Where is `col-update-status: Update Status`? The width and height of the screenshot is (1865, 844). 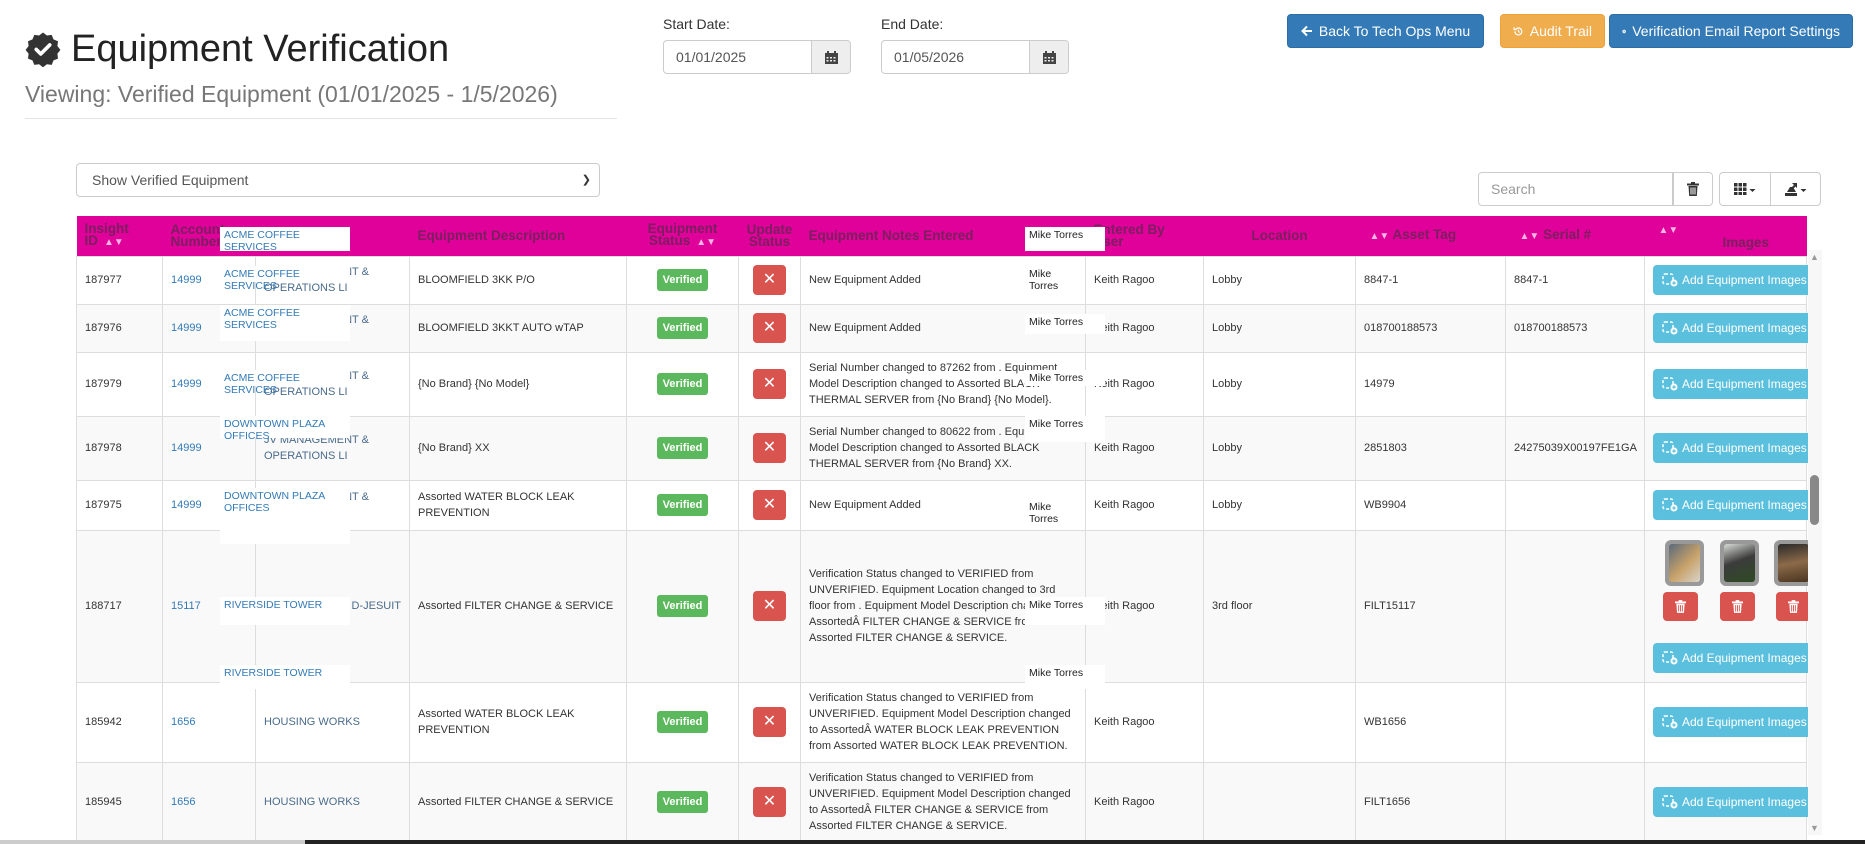
col-update-status: Update Status is located at coordinates (769, 236).